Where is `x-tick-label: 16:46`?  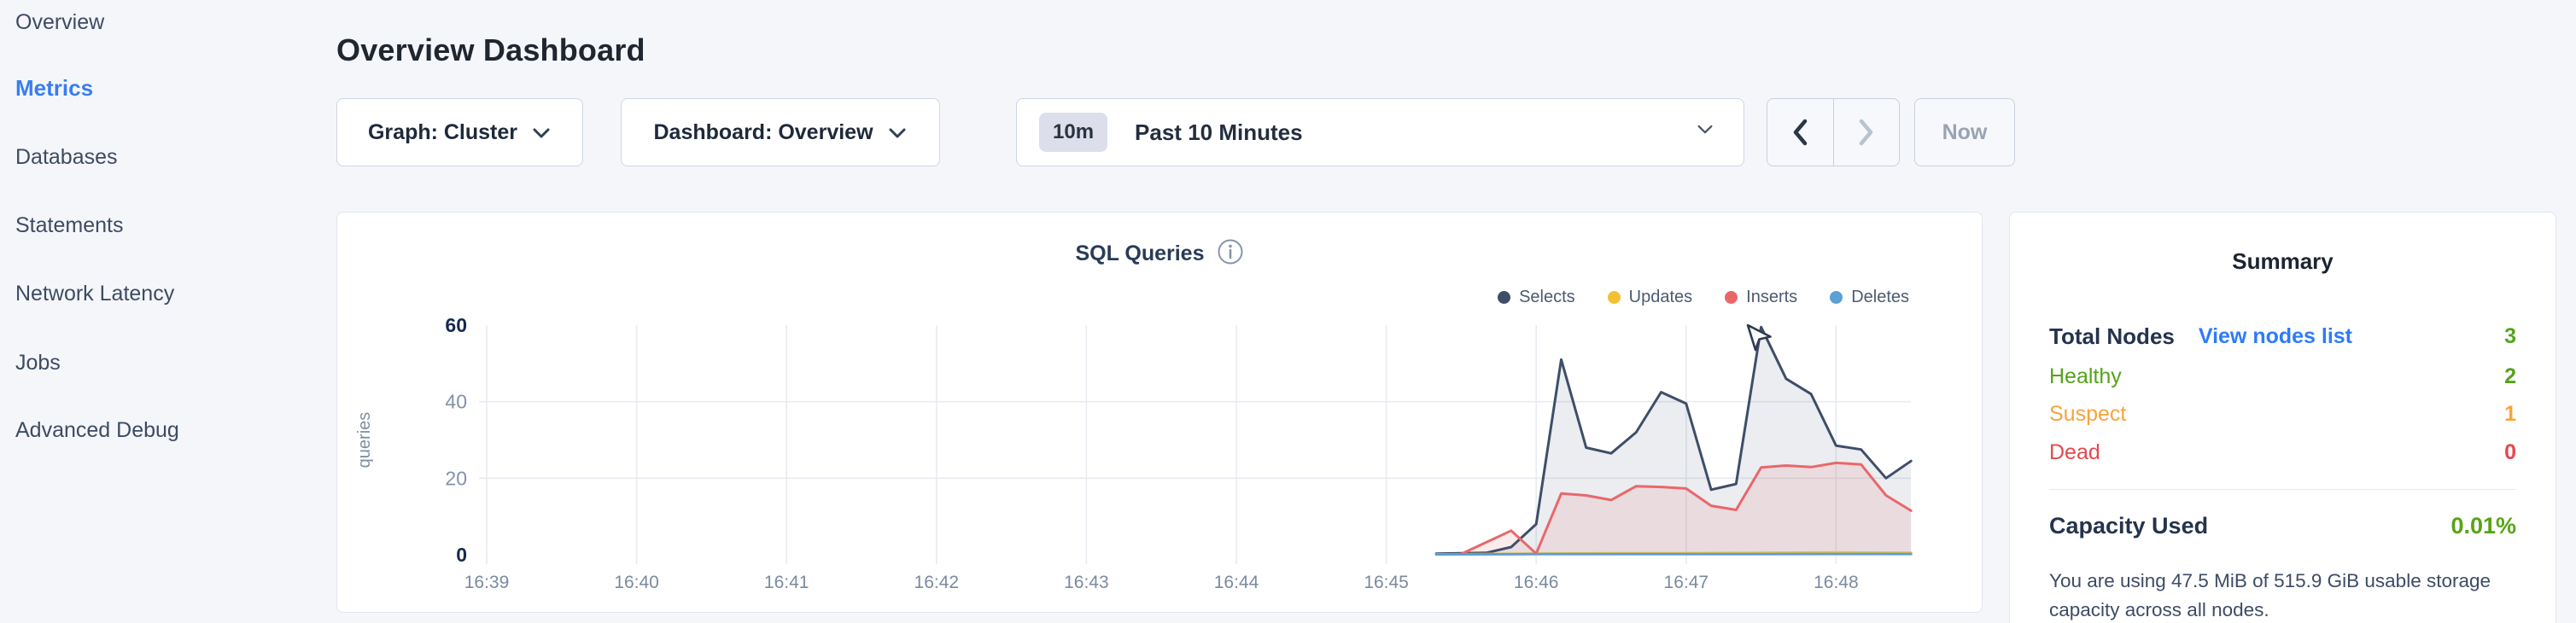 x-tick-label: 16:46 is located at coordinates (1536, 582).